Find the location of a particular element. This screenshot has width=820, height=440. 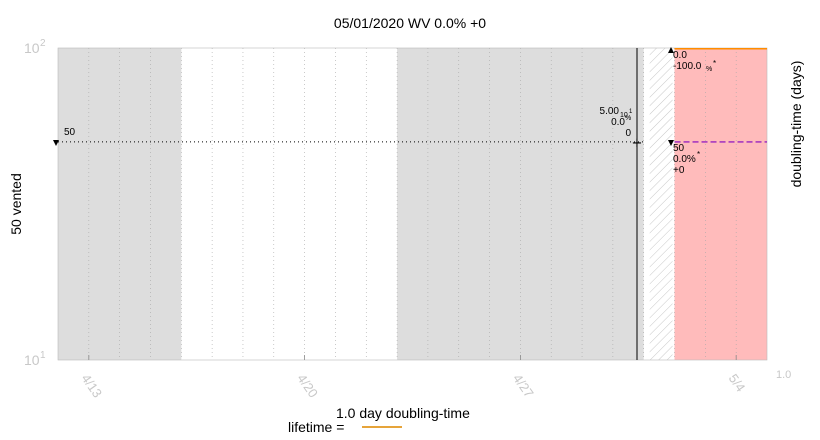

right-top-percent-sign: % is located at coordinates (709, 69).